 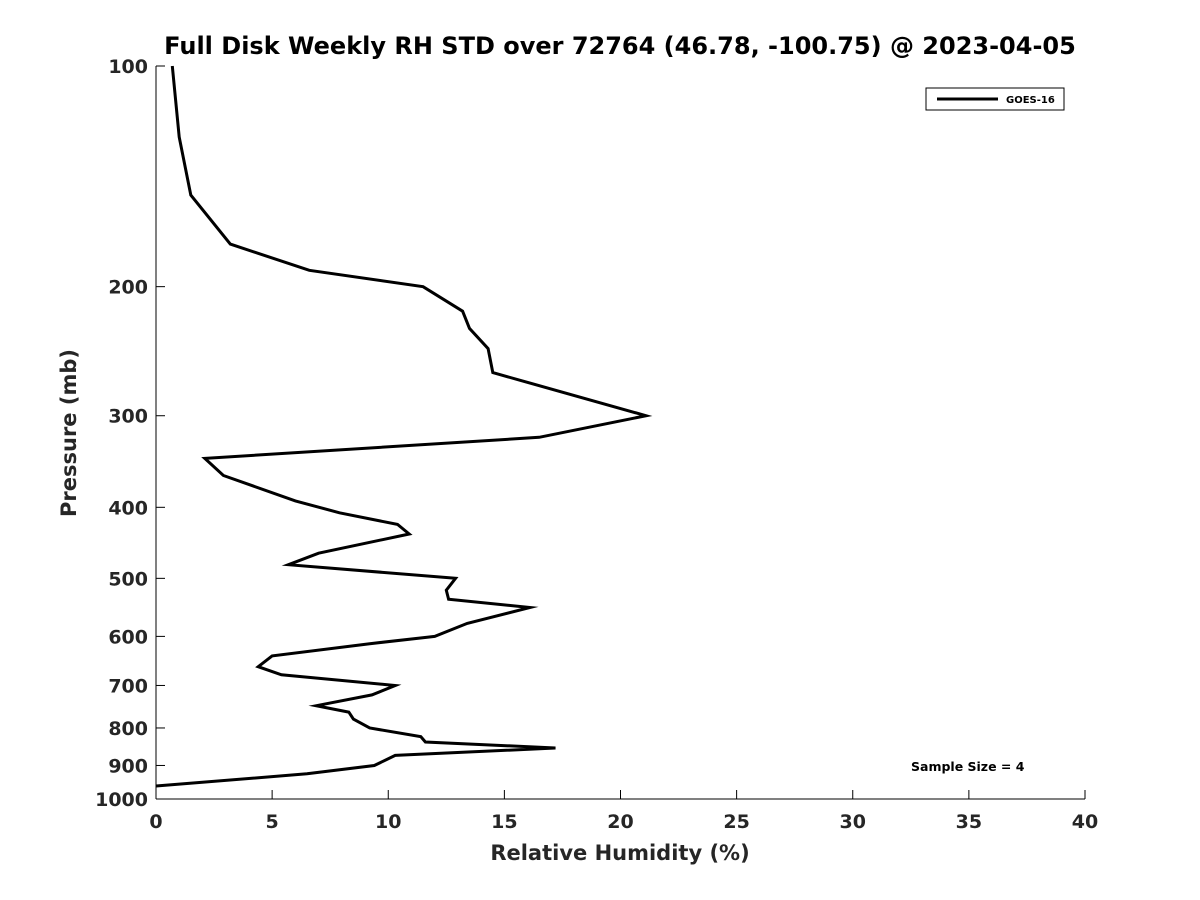 What do you see at coordinates (128, 508) in the screenshot?
I see `y-tick-label-400: 400` at bounding box center [128, 508].